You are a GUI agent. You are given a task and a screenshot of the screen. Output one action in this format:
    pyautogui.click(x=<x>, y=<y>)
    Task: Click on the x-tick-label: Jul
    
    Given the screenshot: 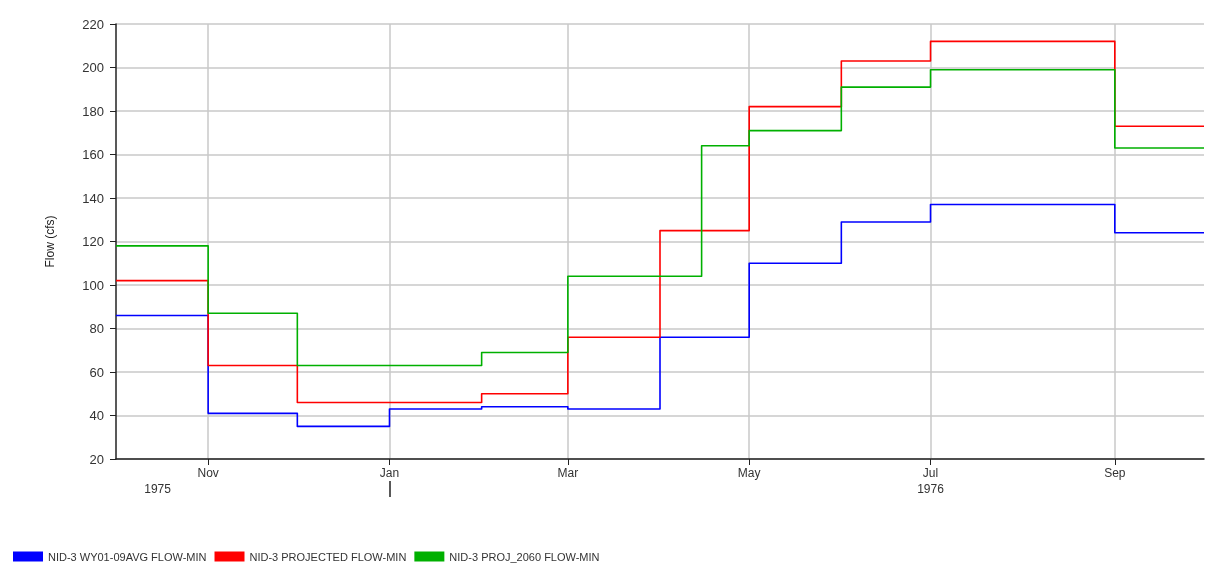 What is the action you would take?
    pyautogui.click(x=930, y=473)
    